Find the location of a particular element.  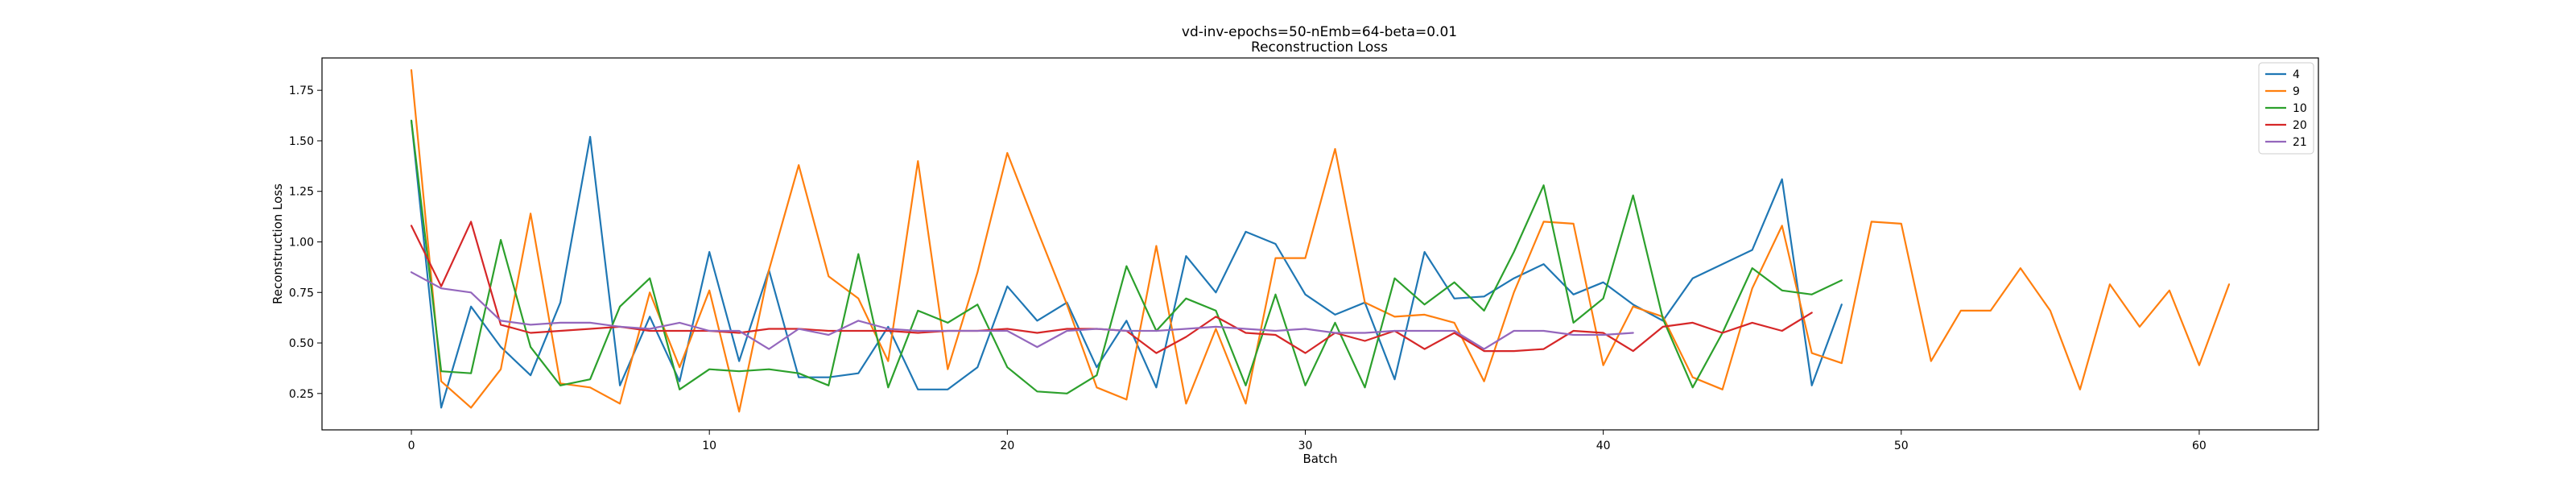

legend: 4 9 10 20 21 is located at coordinates (2286, 108).